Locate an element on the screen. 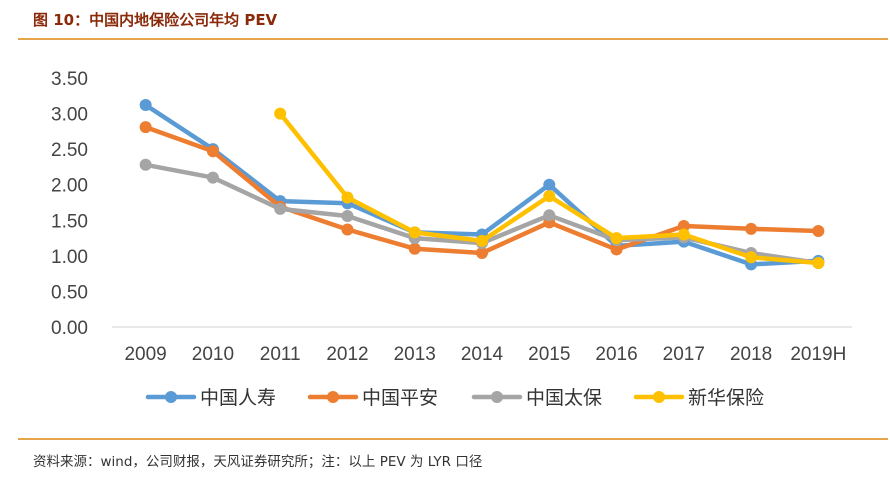 This screenshot has width=890, height=477. y-tick-label: 0.50 is located at coordinates (69, 292).